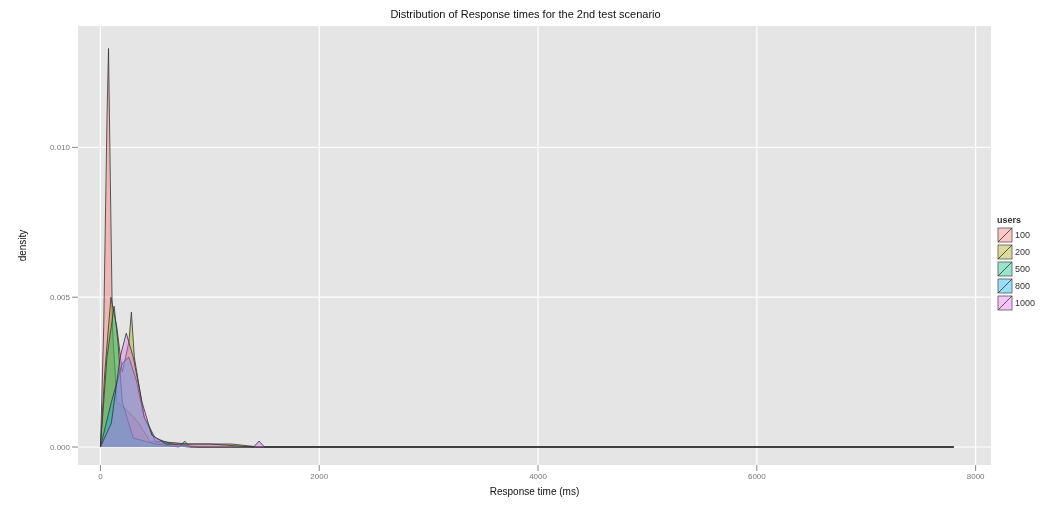 This screenshot has height=513, width=1051. Describe the element at coordinates (1022, 269) in the screenshot. I see `legend-label: 500` at that location.